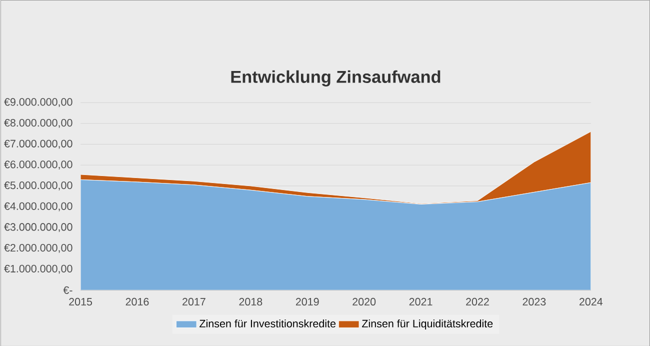 This screenshot has height=346, width=650. I want to click on y-tick-label: €9.000.000,00, so click(38, 102).